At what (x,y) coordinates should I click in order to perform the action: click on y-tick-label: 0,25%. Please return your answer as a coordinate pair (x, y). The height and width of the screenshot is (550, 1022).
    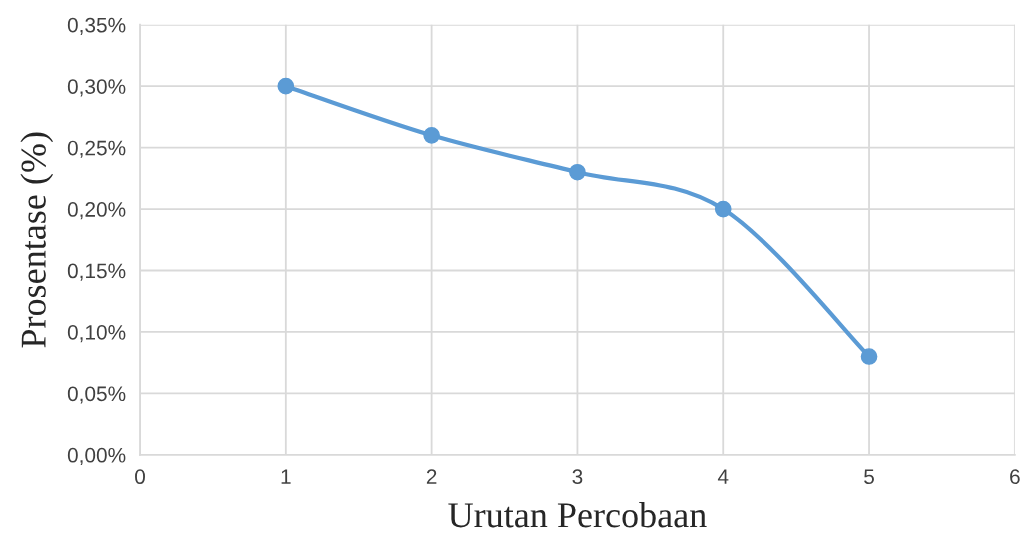
    Looking at the image, I should click on (96, 149).